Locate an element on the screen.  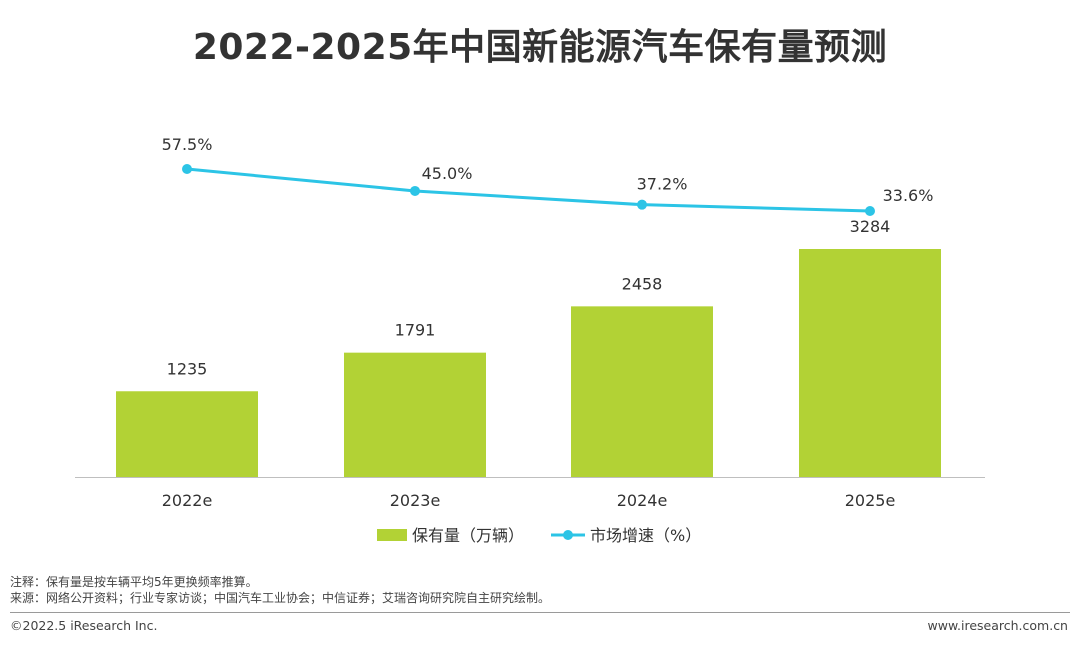
x-tick-label-2022e: 2022e is located at coordinates (187, 500).